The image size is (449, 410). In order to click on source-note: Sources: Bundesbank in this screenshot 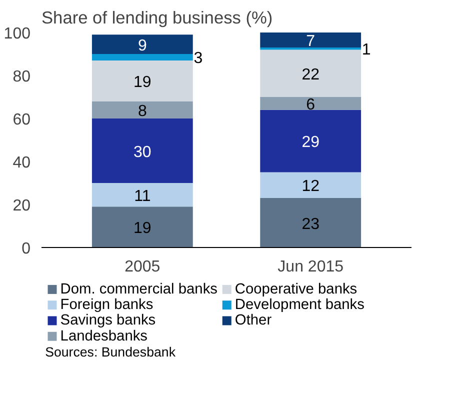, I will do `click(110, 352)`.